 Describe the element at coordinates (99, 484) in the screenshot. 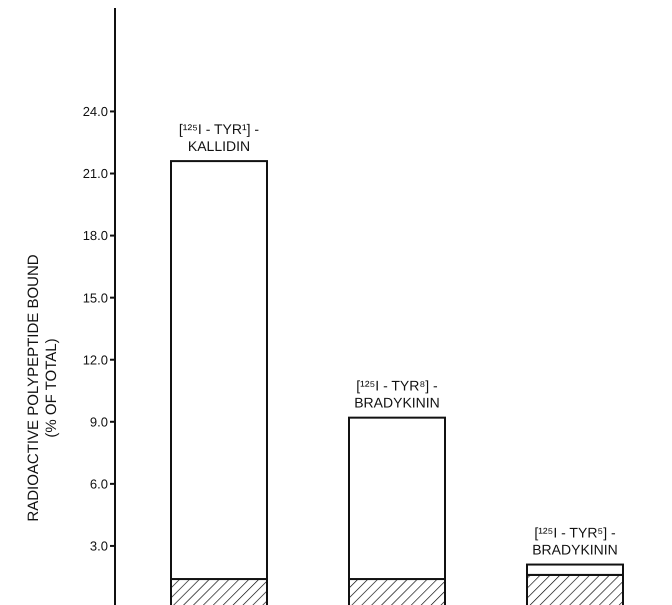

I see `y-tick-label: 6.0` at that location.